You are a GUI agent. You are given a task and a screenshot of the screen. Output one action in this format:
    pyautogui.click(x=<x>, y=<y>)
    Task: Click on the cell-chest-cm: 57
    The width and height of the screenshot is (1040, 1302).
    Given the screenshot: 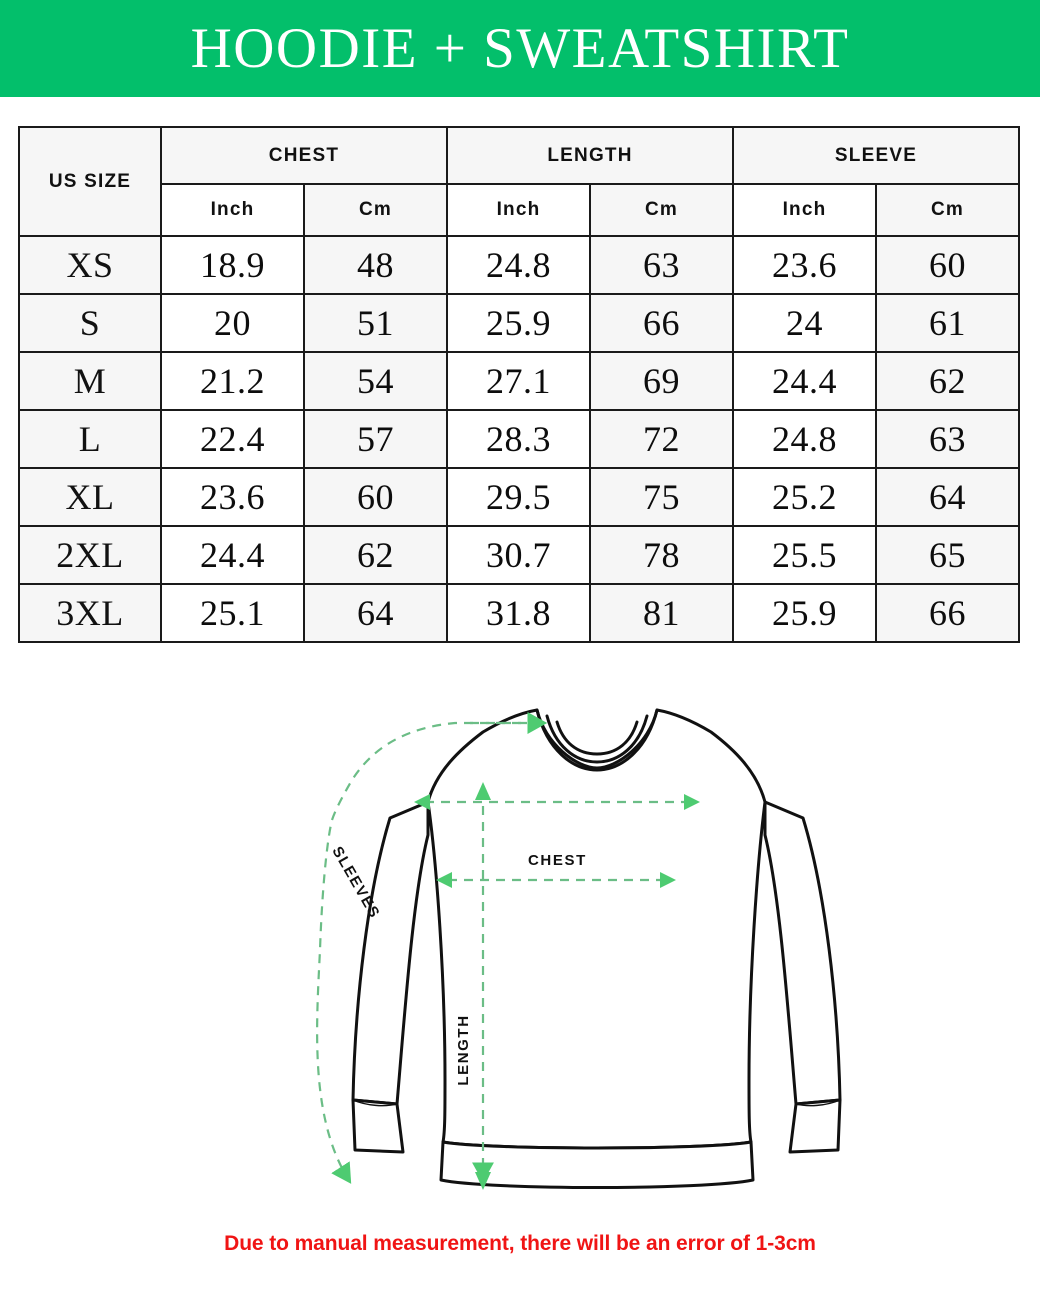 What is the action you would take?
    pyautogui.click(x=375, y=439)
    